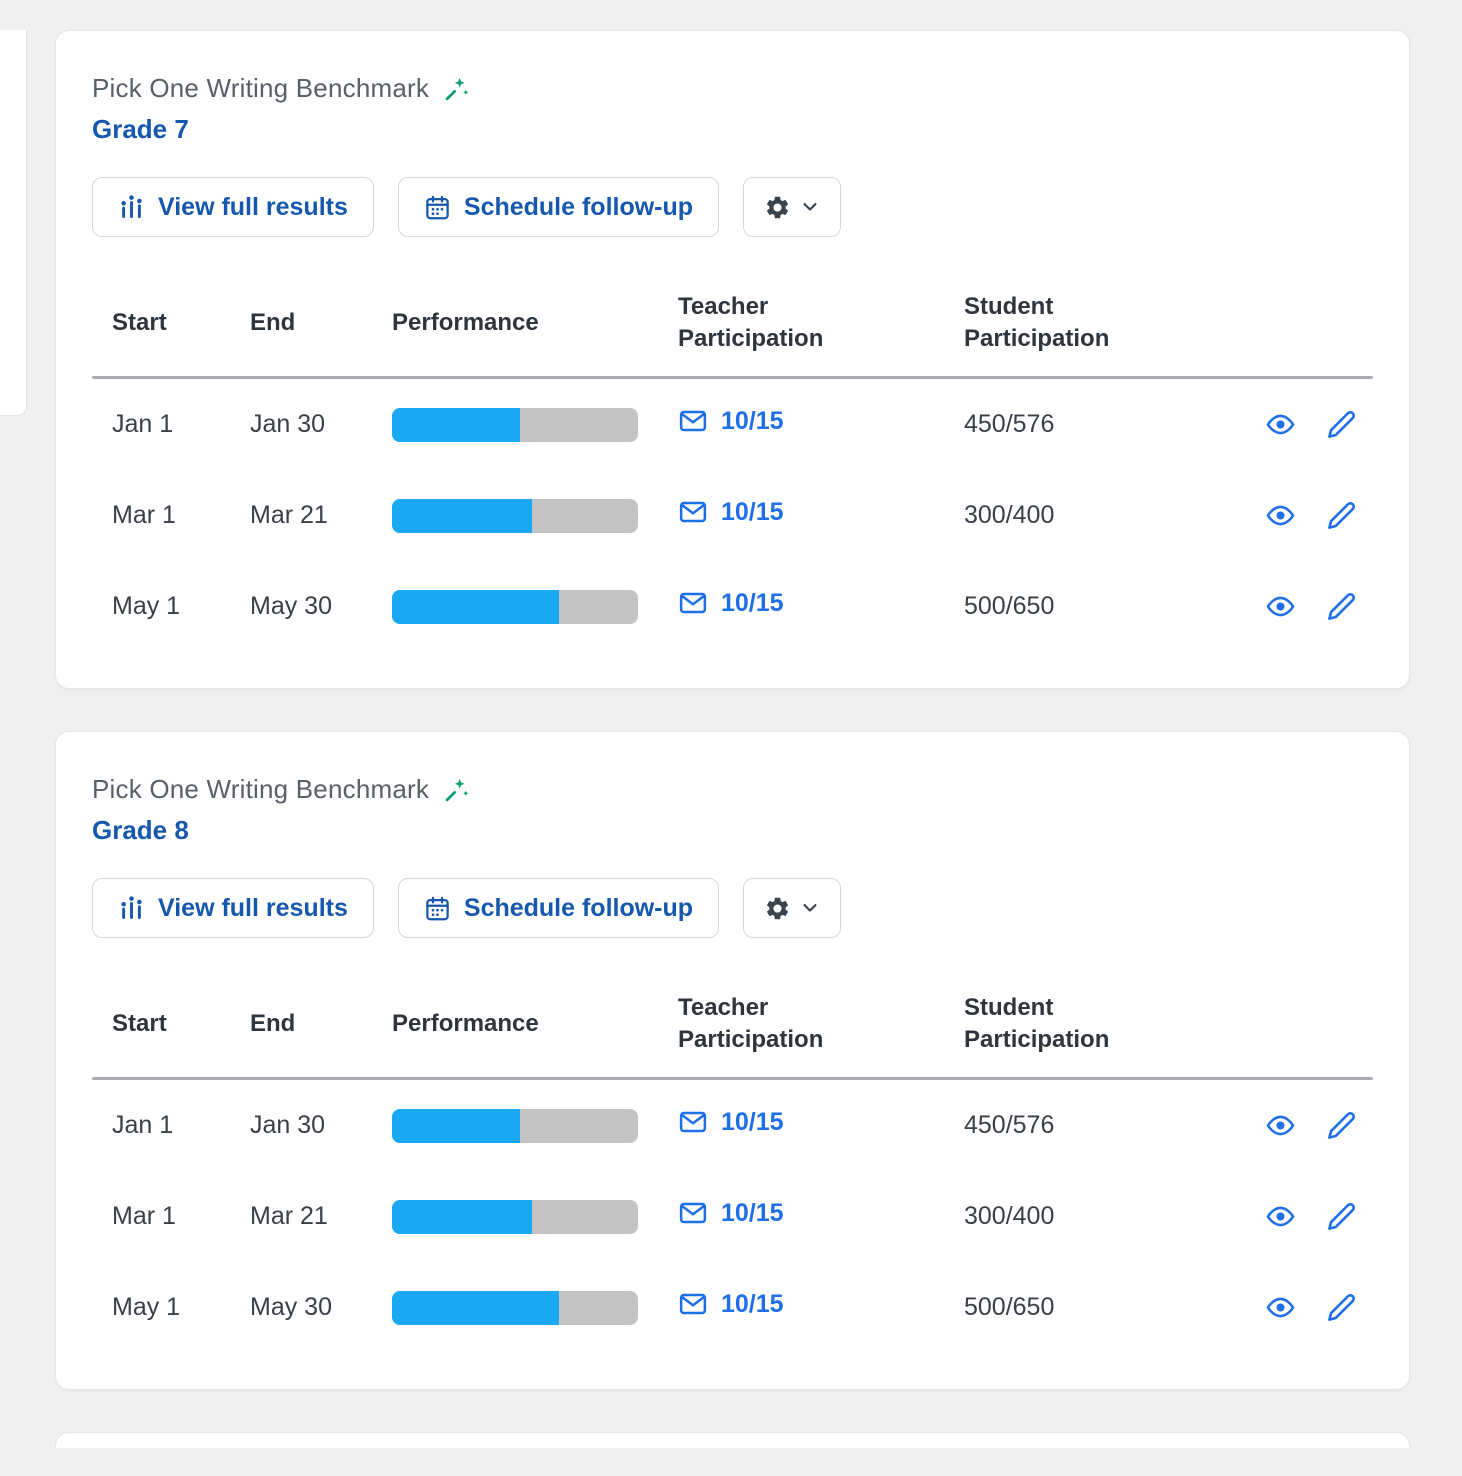  I want to click on student-participation-cell: 500/650, so click(1009, 606).